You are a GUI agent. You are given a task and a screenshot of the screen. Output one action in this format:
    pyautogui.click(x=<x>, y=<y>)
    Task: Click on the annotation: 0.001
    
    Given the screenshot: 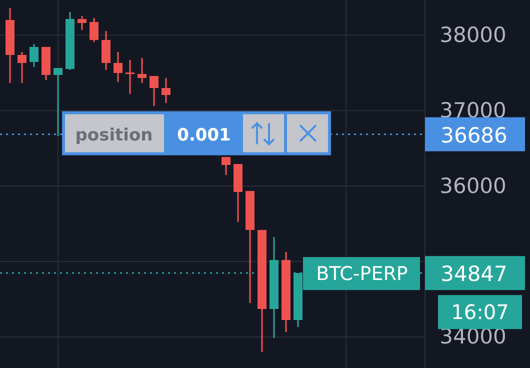 What is the action you would take?
    pyautogui.click(x=204, y=135)
    